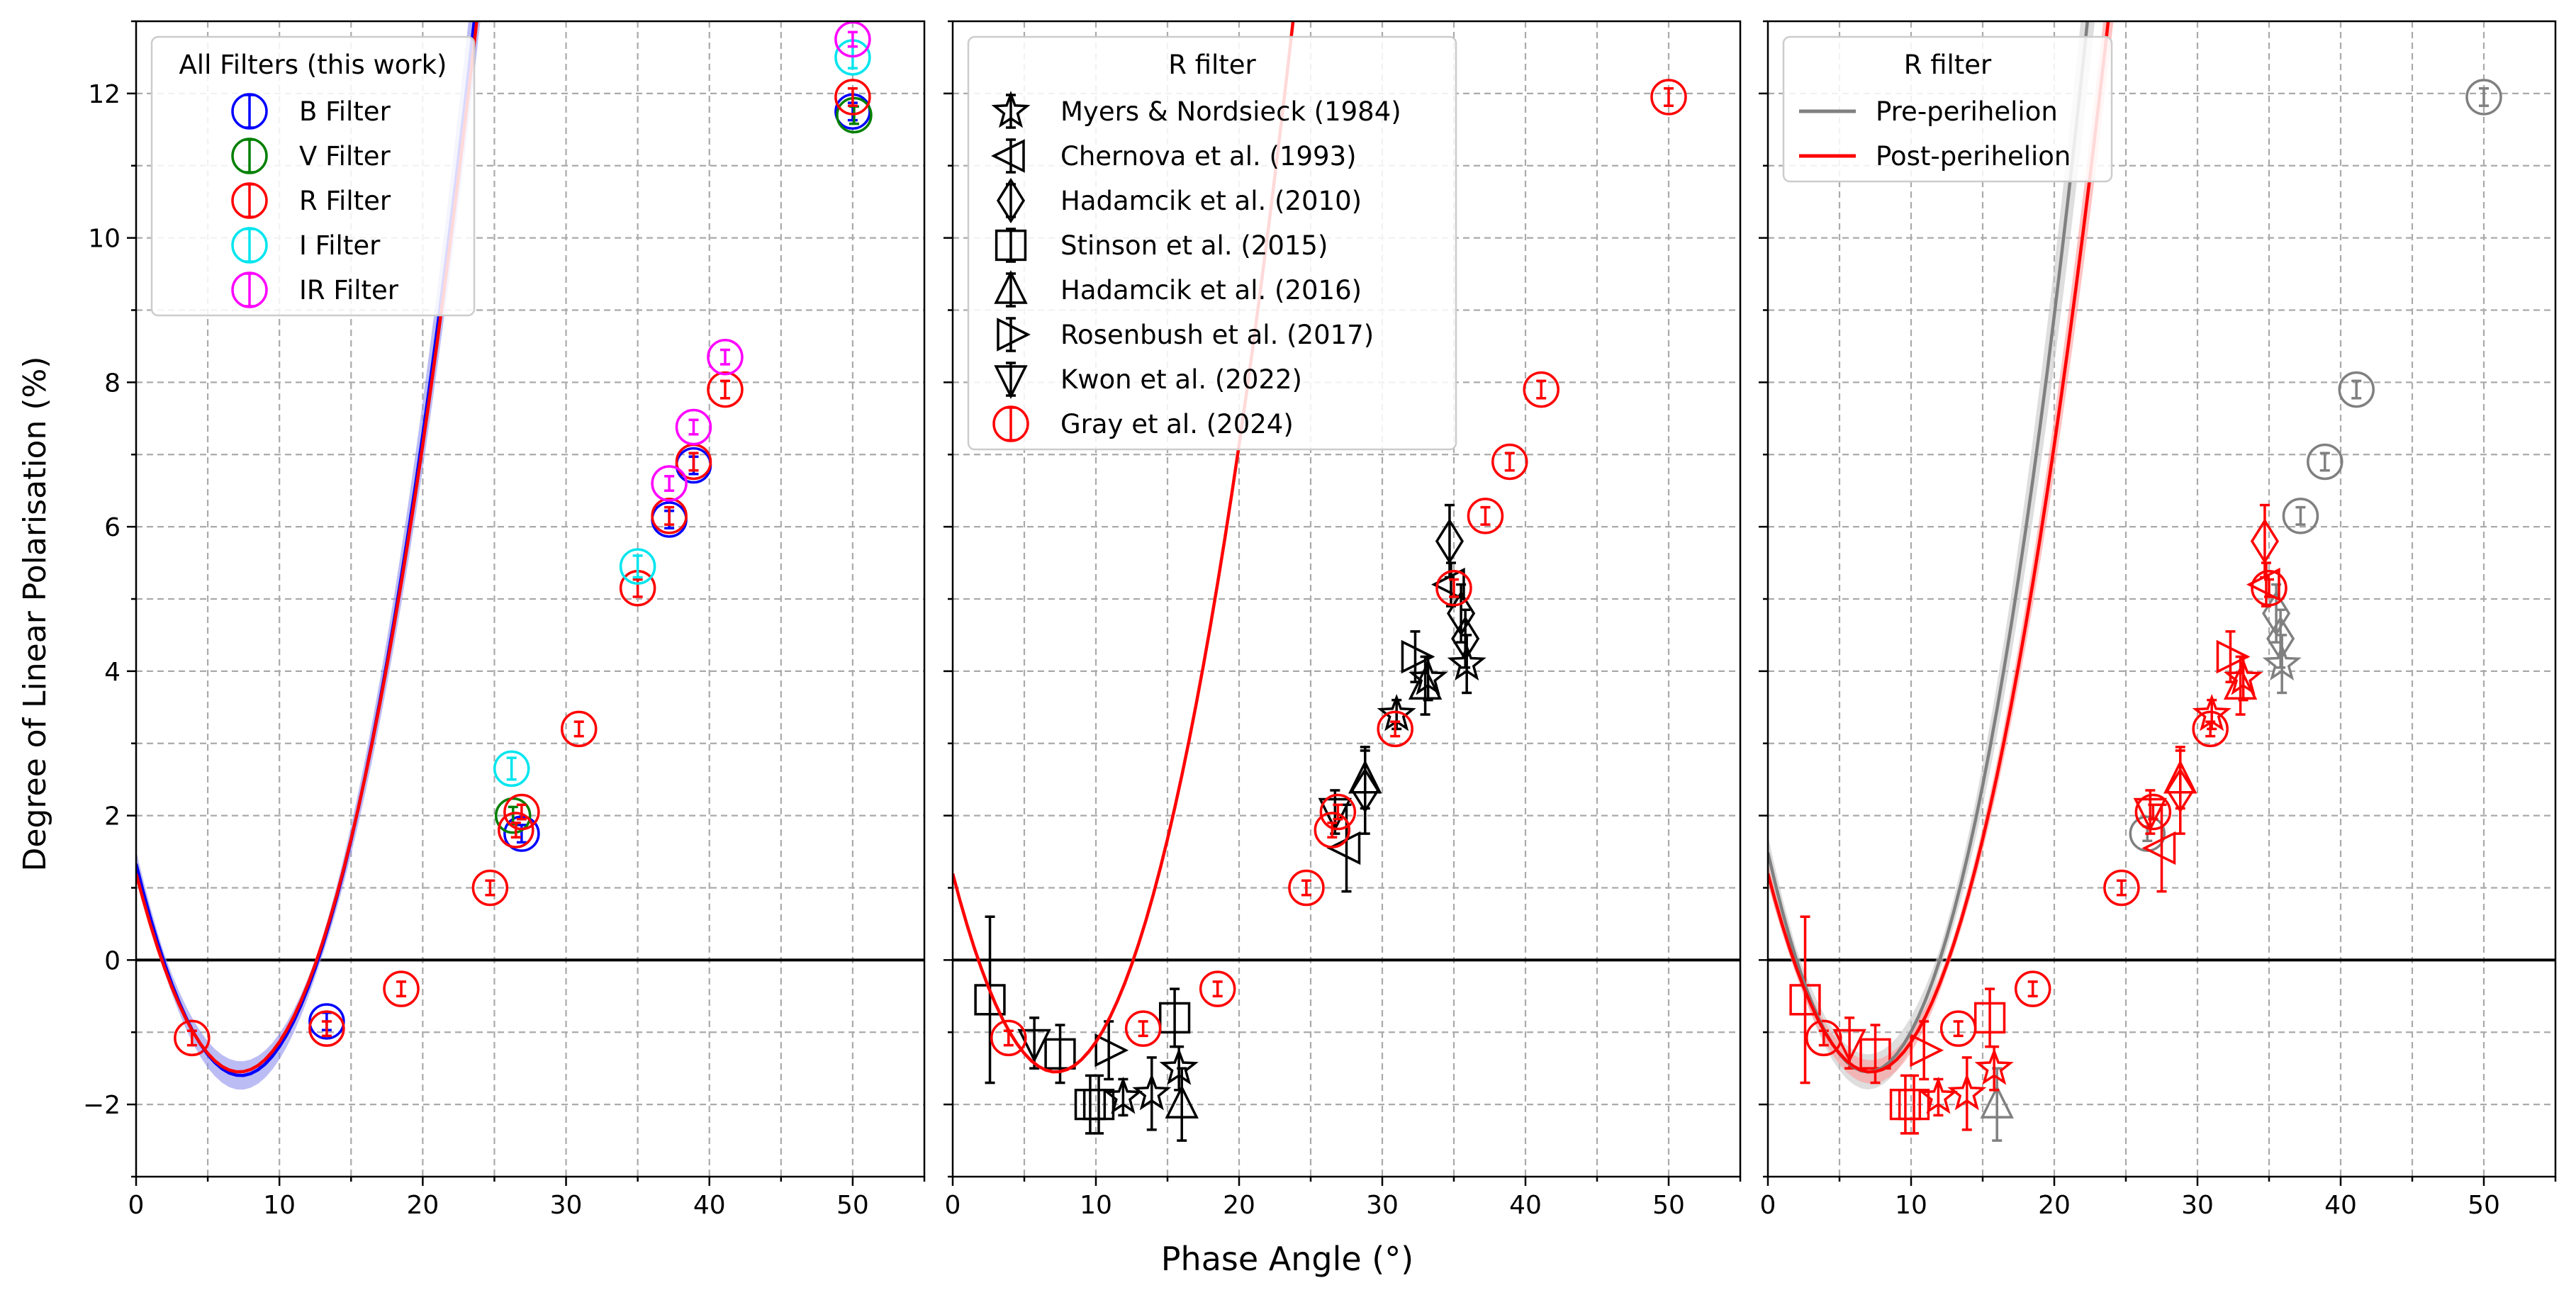 The height and width of the screenshot is (1300, 2576). Describe the element at coordinates (1265, 855) in the screenshot. I see `series-rosenbush-et-al-2017-` at that location.